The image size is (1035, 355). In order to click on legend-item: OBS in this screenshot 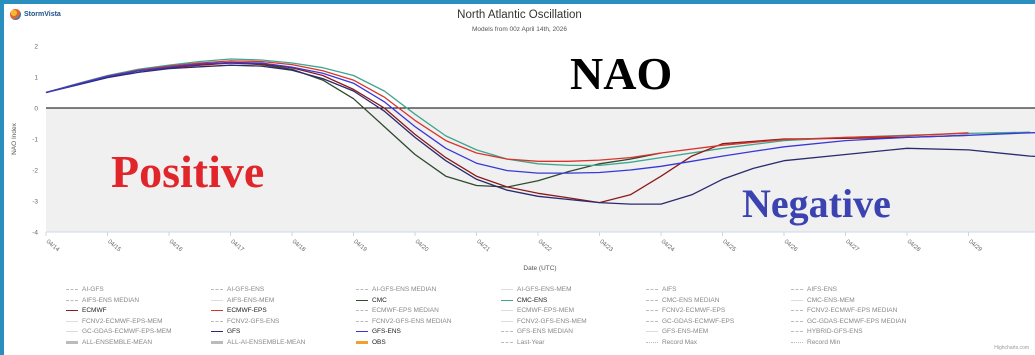, I will do `click(421, 343)`.